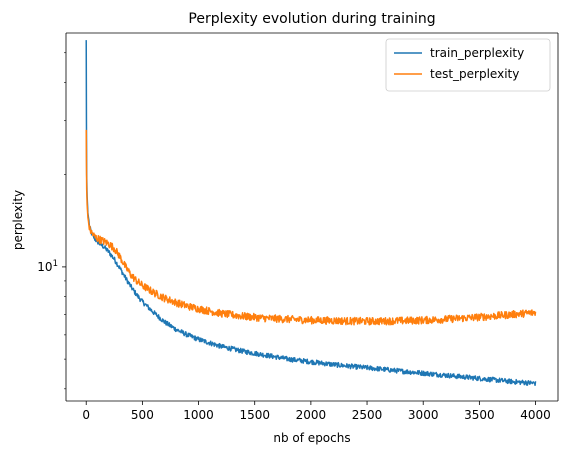 The width and height of the screenshot is (570, 459). I want to click on y-tick-label: 101, so click(47, 266).